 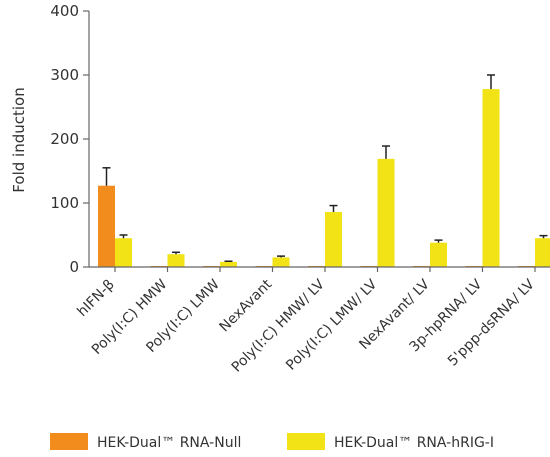 I want to click on legend-item: HEK-Dual™ RNA-Null, so click(x=145, y=442).